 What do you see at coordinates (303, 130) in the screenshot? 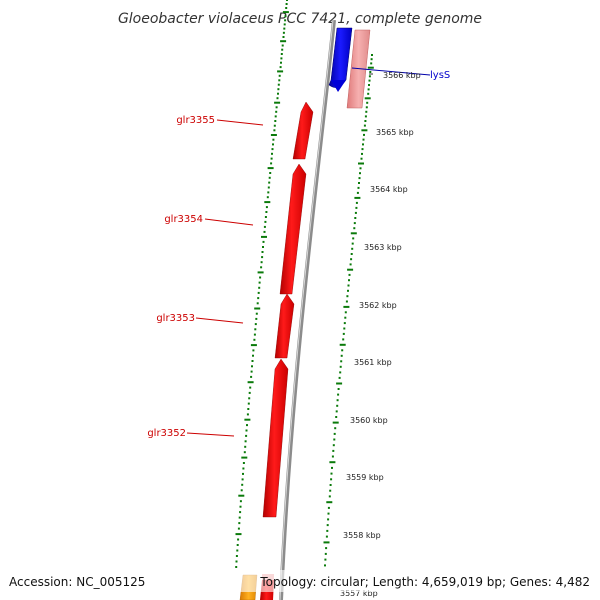
I see `gene-glr3355` at bounding box center [303, 130].